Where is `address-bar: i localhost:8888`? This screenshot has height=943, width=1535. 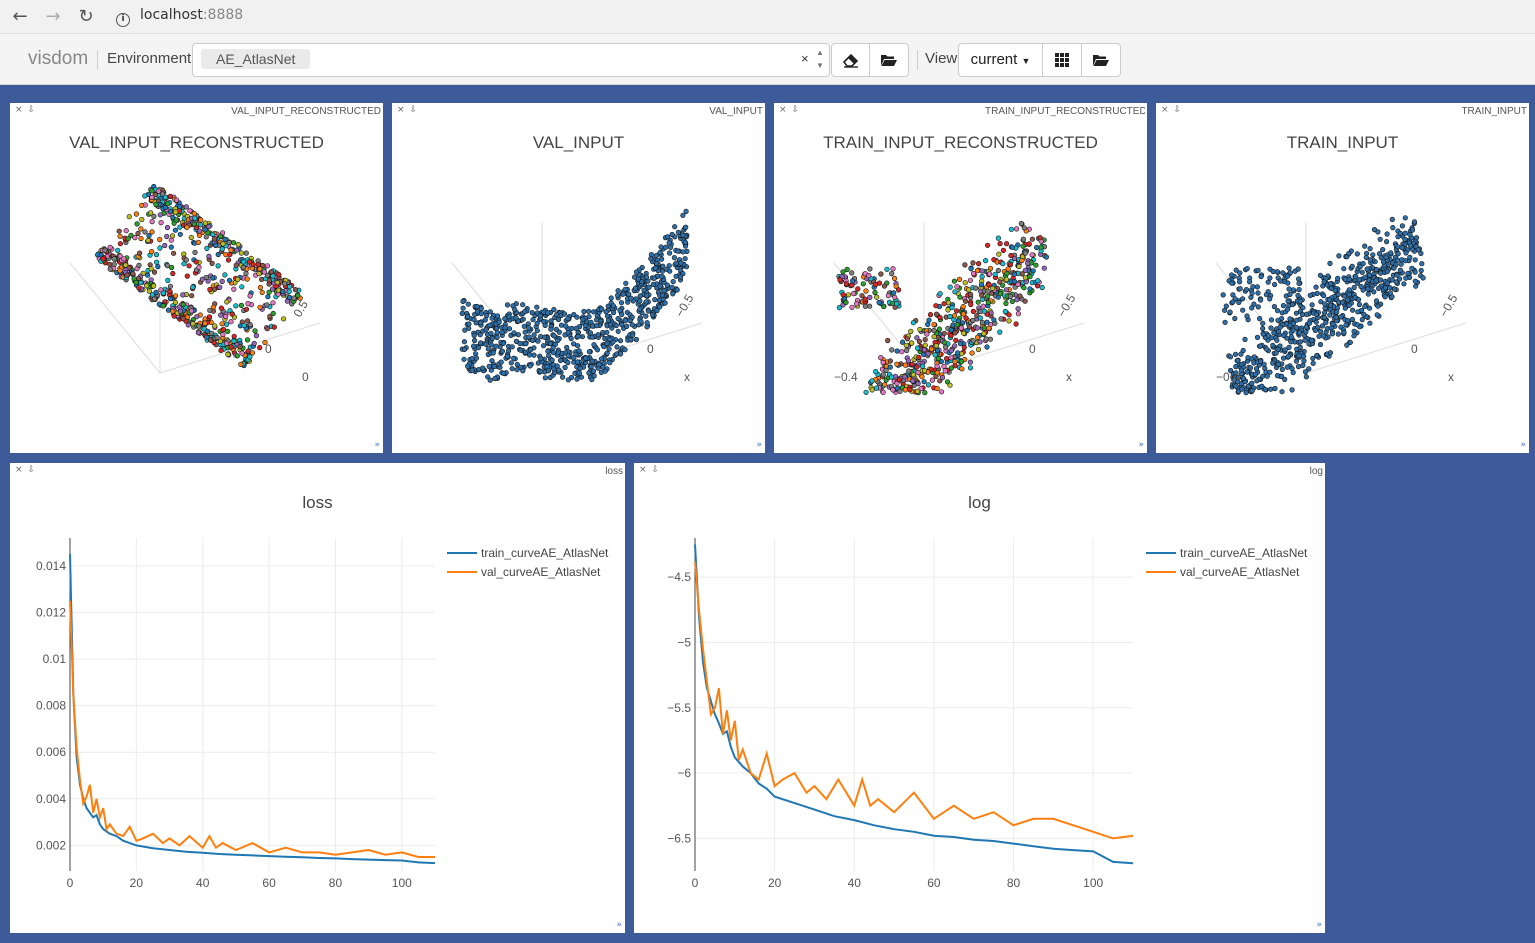 address-bar: i localhost:8888 is located at coordinates (179, 17).